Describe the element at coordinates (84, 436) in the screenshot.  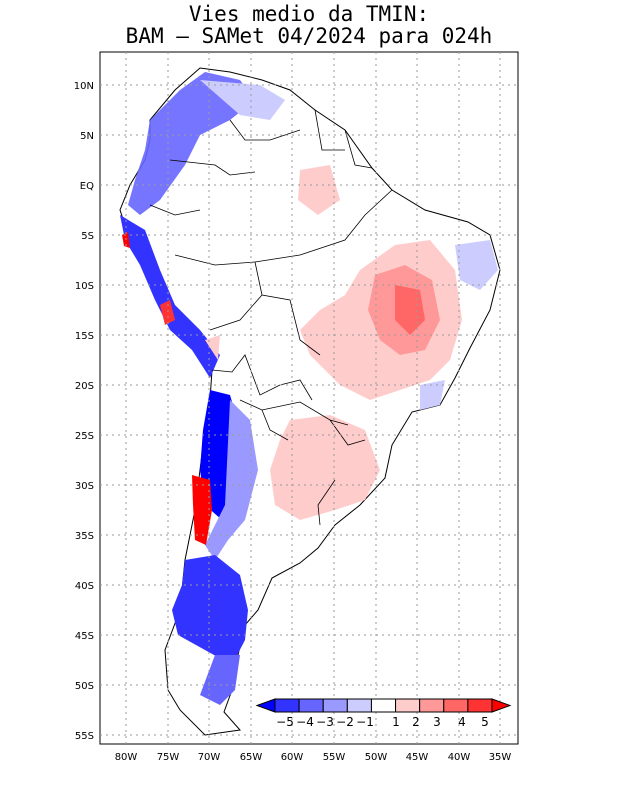
I see `lat-label: 25S` at that location.